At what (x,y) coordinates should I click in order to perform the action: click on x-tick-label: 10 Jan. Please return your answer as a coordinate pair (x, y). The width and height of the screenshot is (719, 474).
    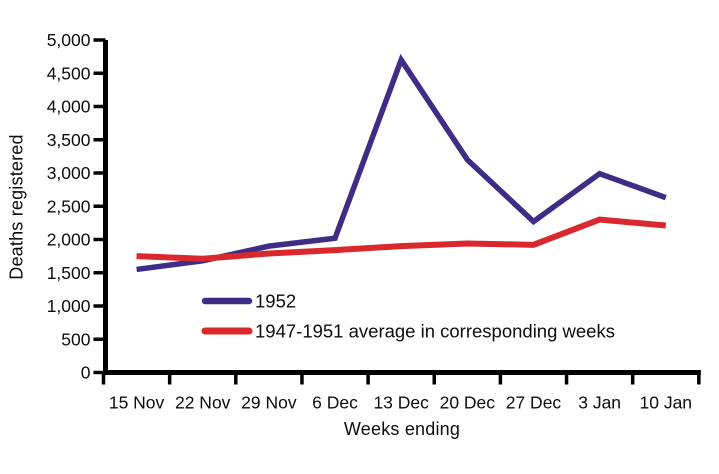
    Looking at the image, I should click on (666, 403).